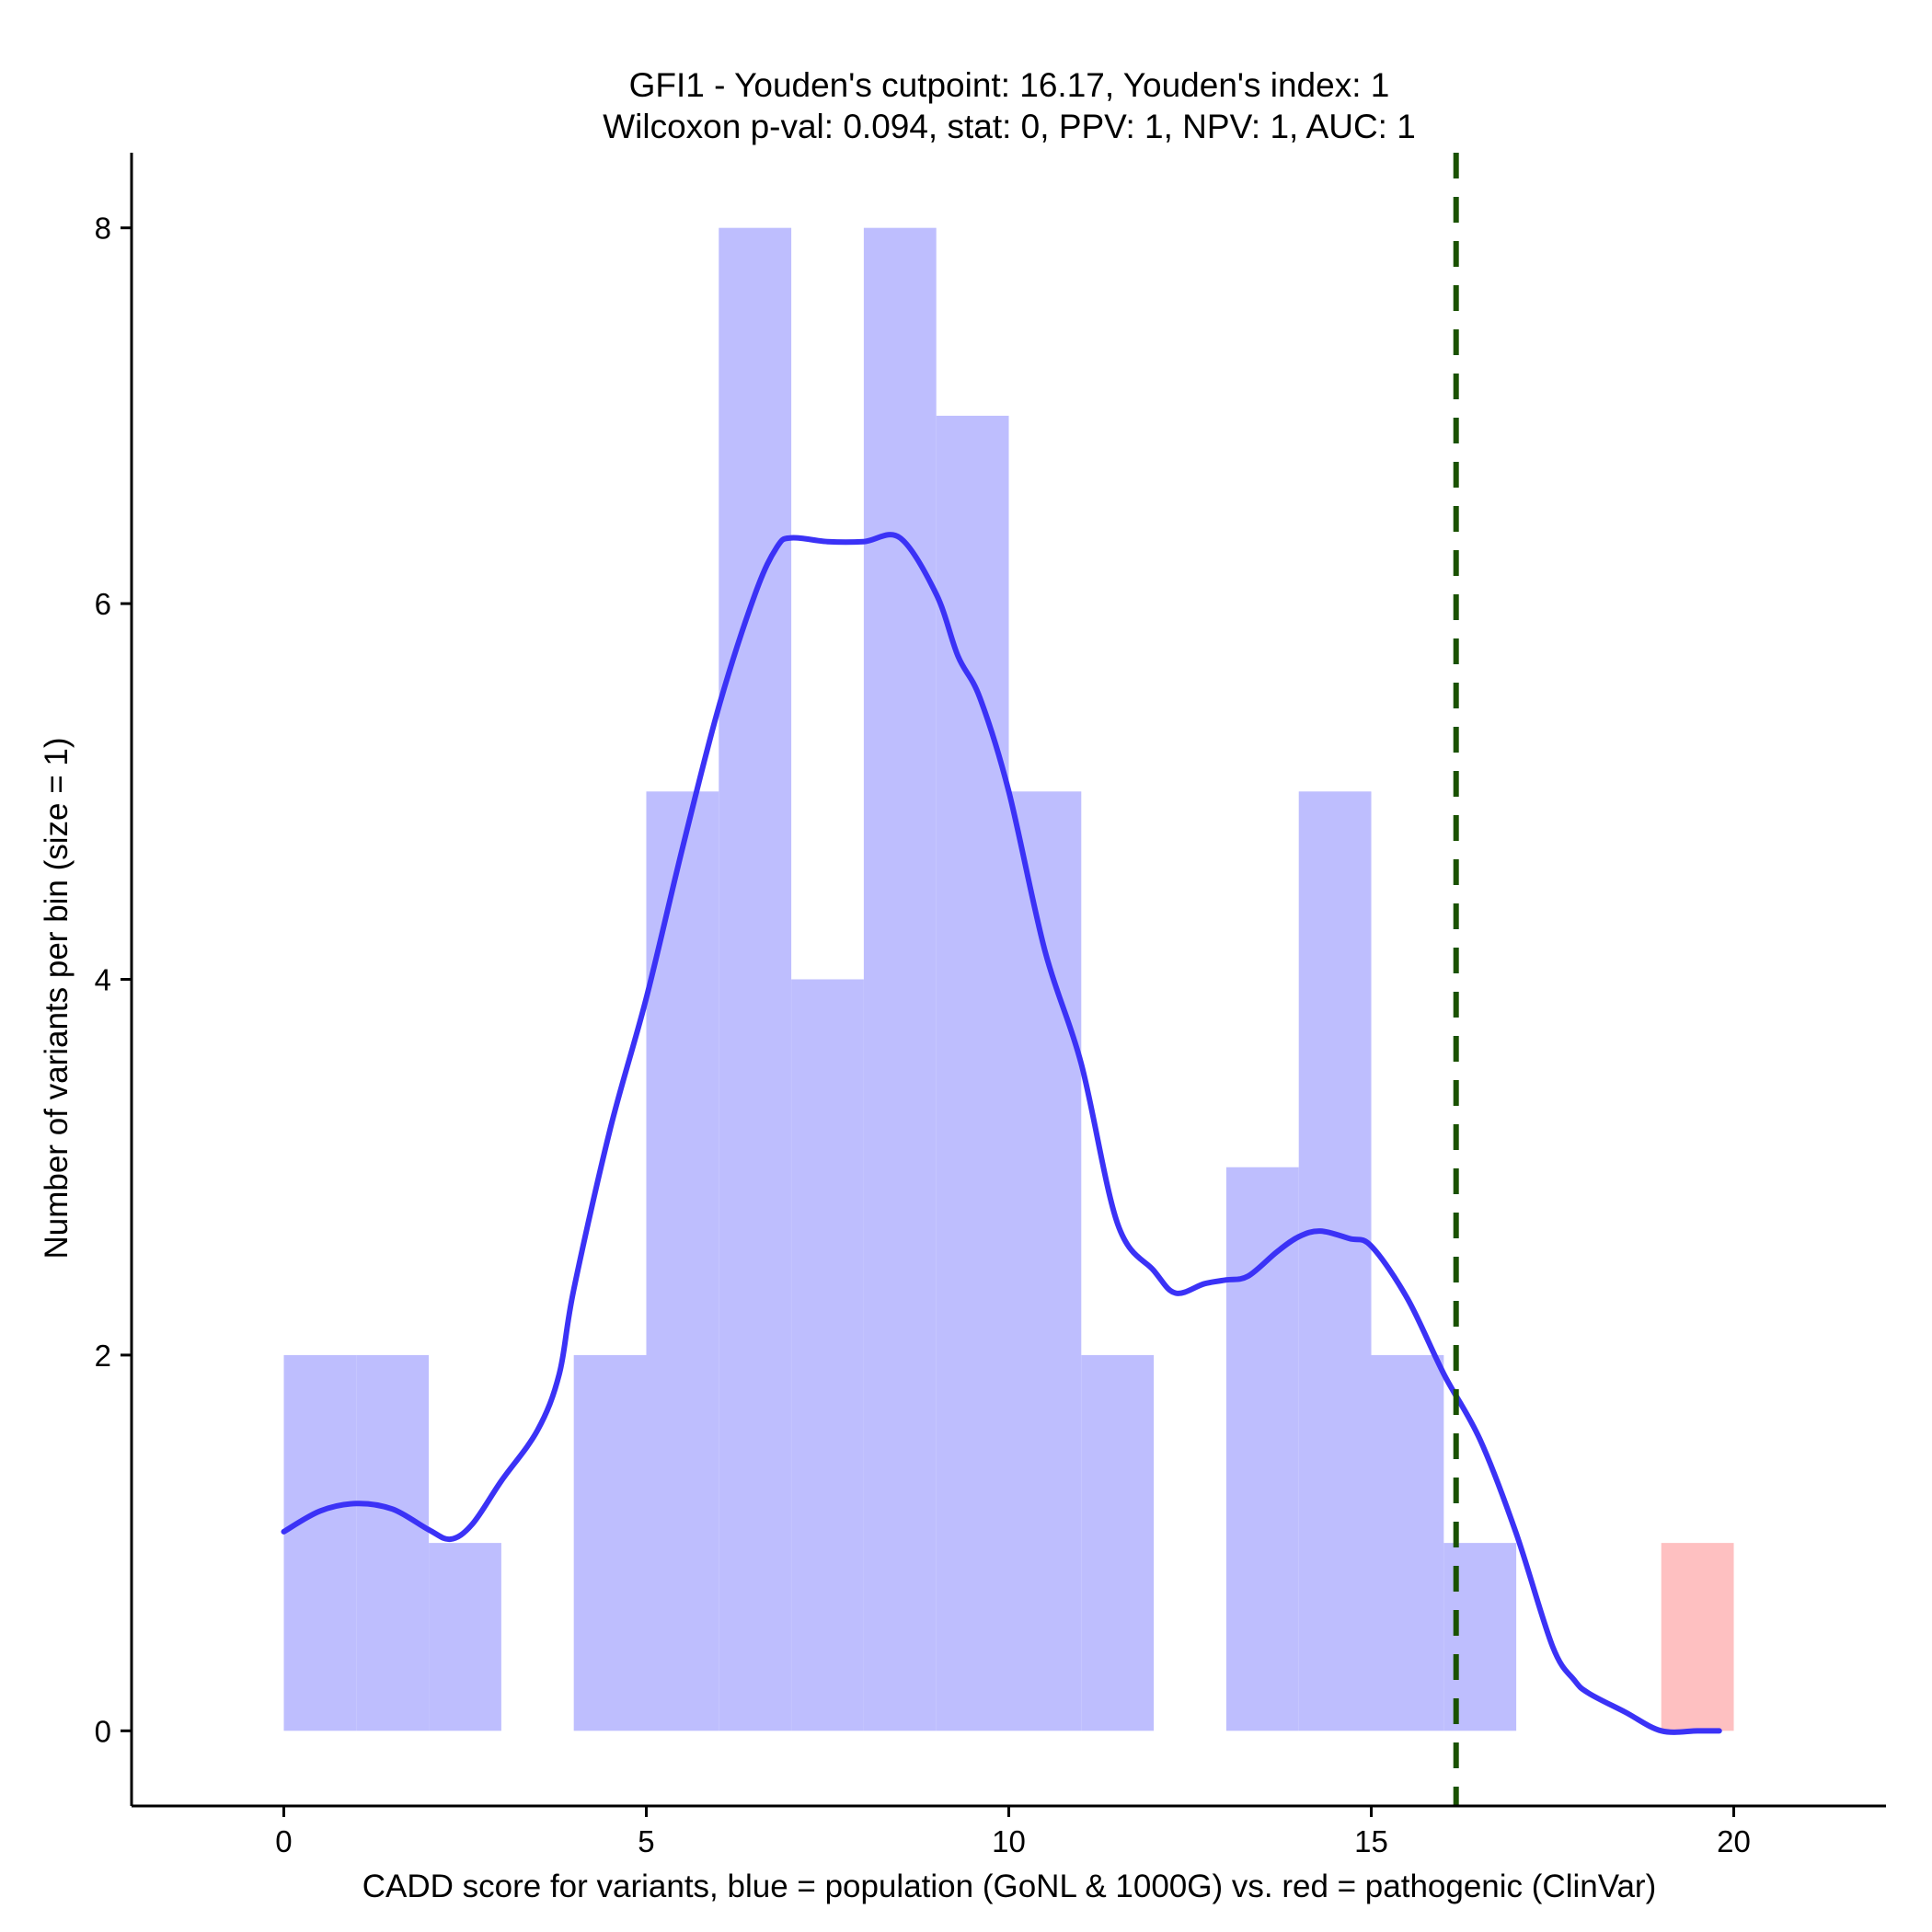 This screenshot has height=1932, width=1932. Describe the element at coordinates (103, 229) in the screenshot. I see `y-tick-label: 8` at that location.